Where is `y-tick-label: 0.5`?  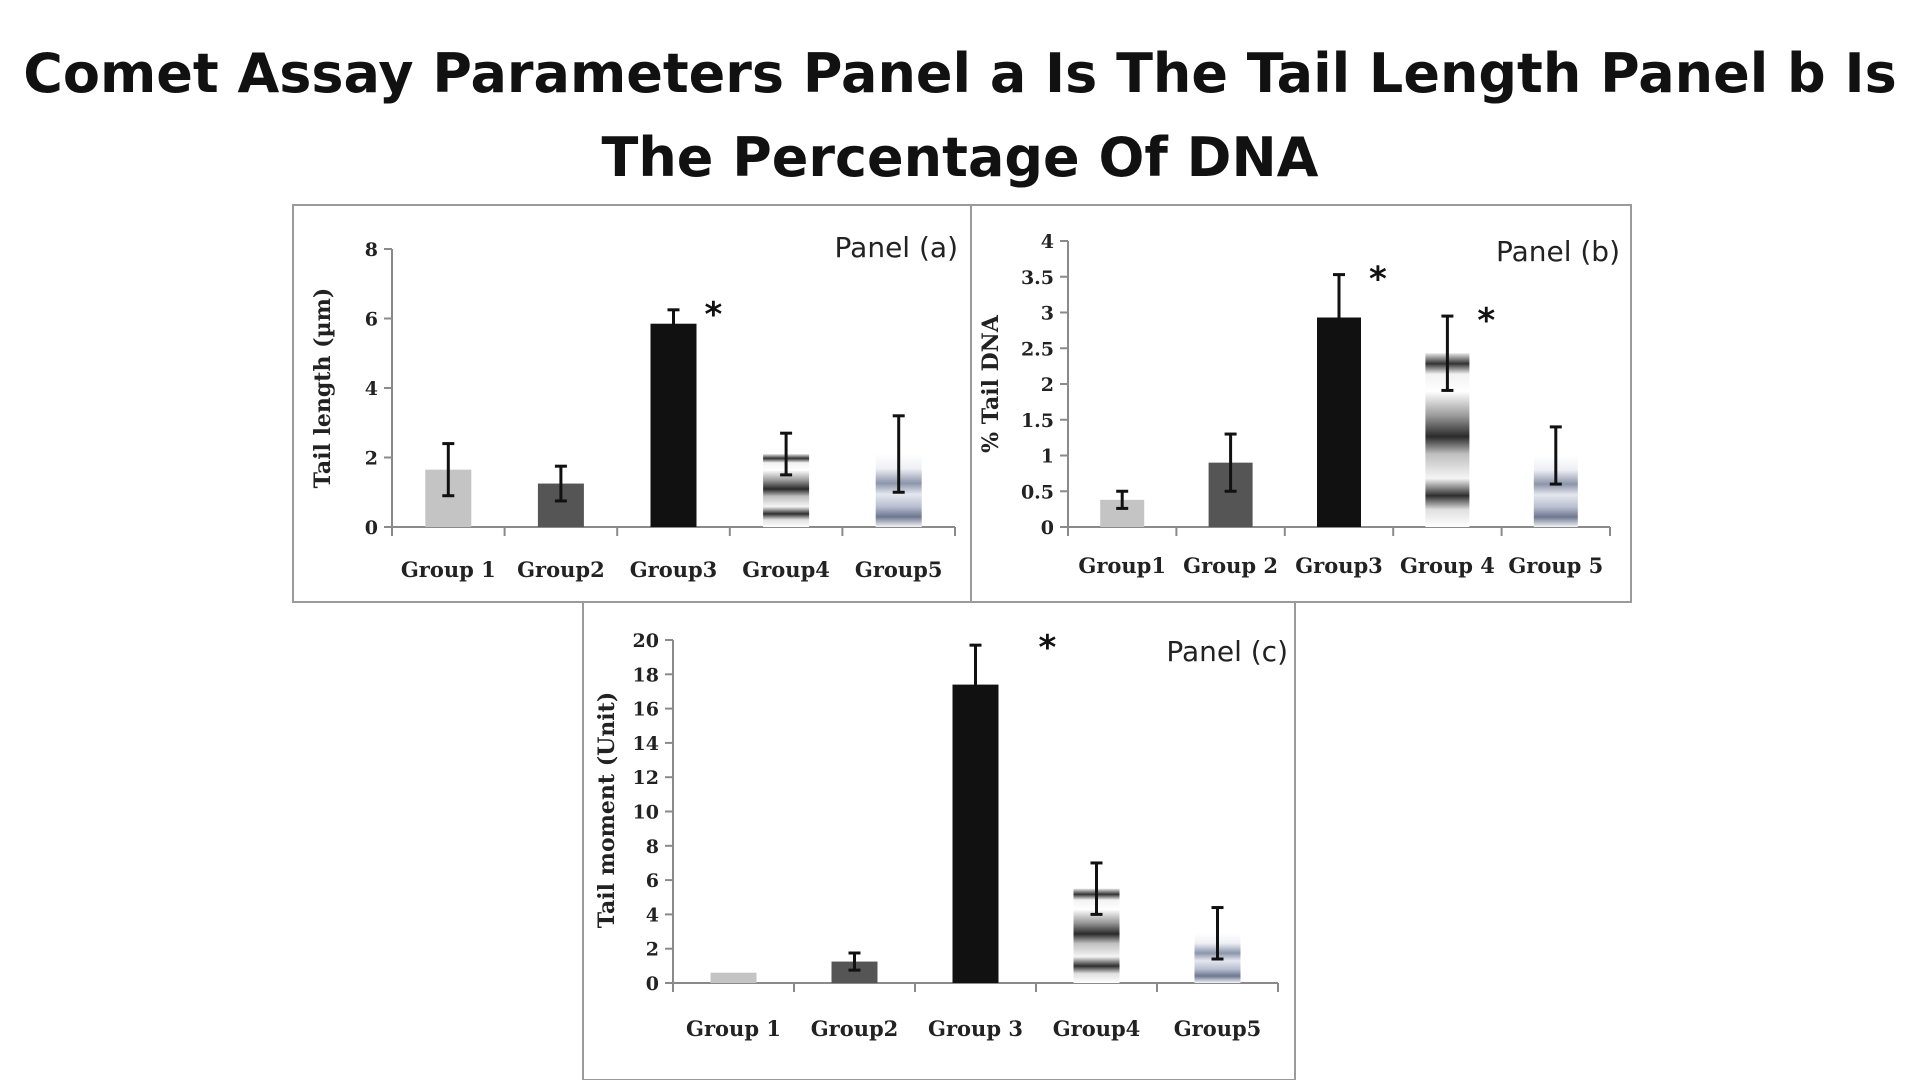 y-tick-label: 0.5 is located at coordinates (1037, 492).